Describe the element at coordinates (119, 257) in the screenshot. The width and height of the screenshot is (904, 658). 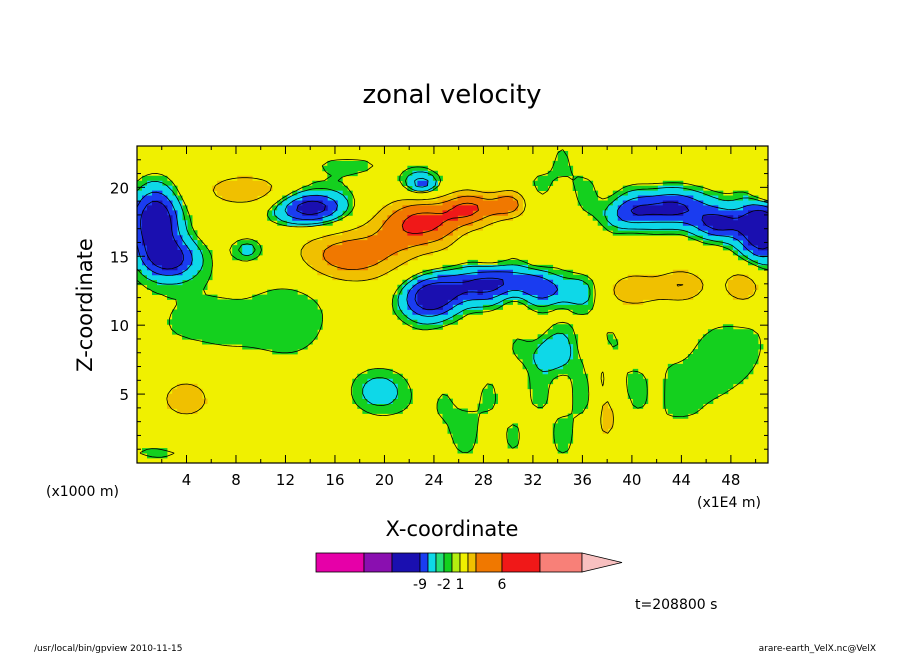
I see `y-tick-label: 15` at that location.